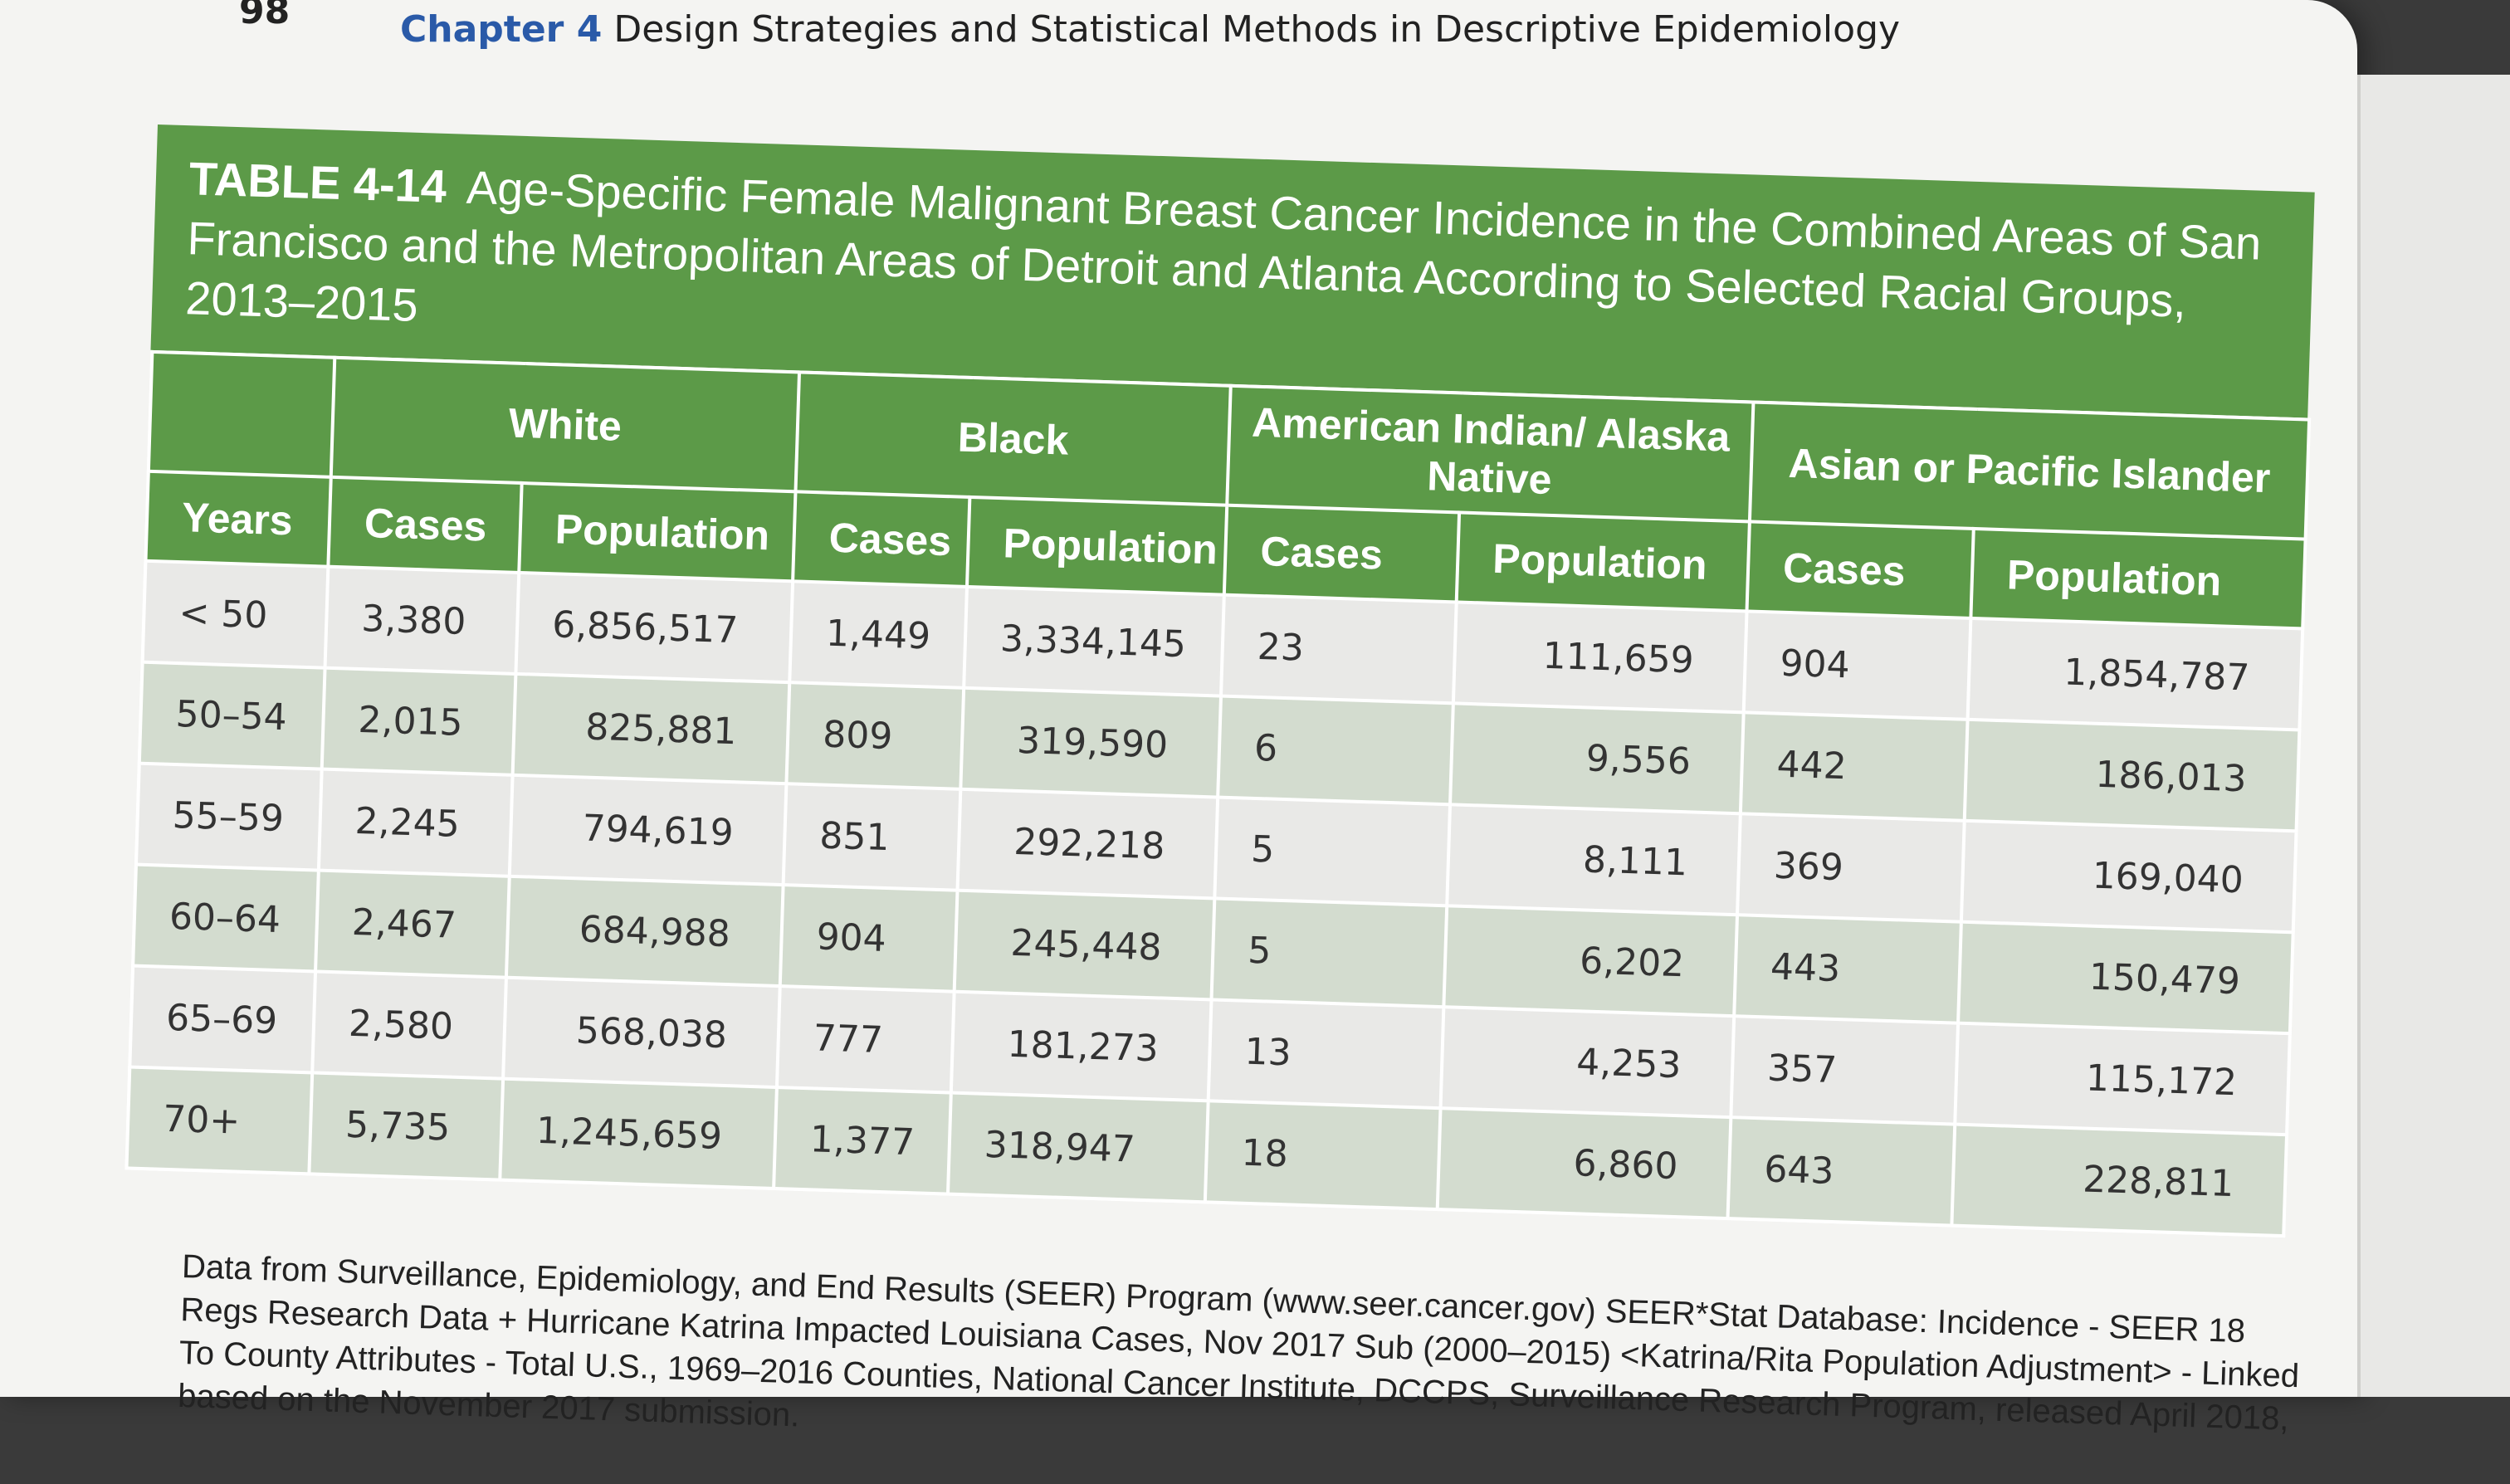 The width and height of the screenshot is (2510, 1484). I want to click on group-header-black: Black, so click(1013, 438).